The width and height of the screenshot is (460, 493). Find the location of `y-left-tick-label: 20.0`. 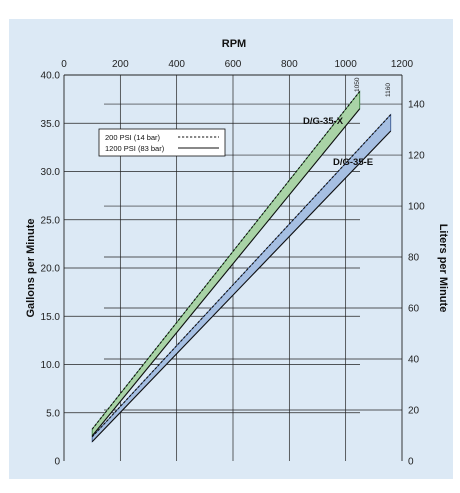

y-left-tick-label: 20.0 is located at coordinates (51, 269).